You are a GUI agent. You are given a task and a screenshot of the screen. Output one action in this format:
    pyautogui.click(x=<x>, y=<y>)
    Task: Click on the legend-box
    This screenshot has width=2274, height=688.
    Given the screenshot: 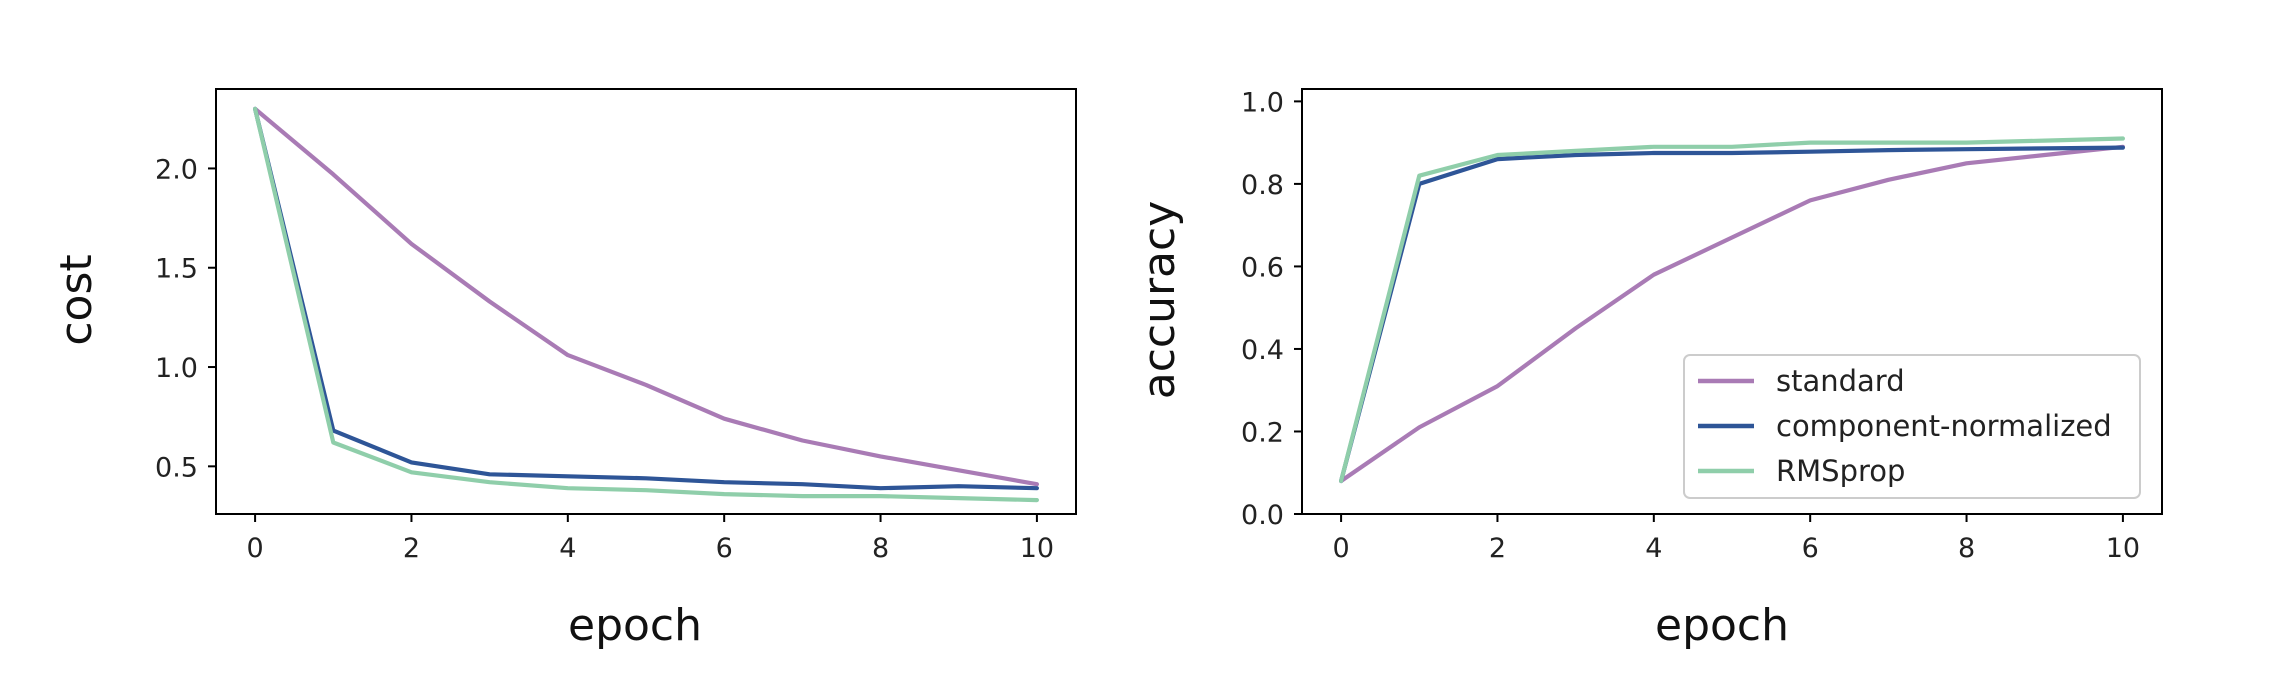 What is the action you would take?
    pyautogui.click(x=1912, y=426)
    